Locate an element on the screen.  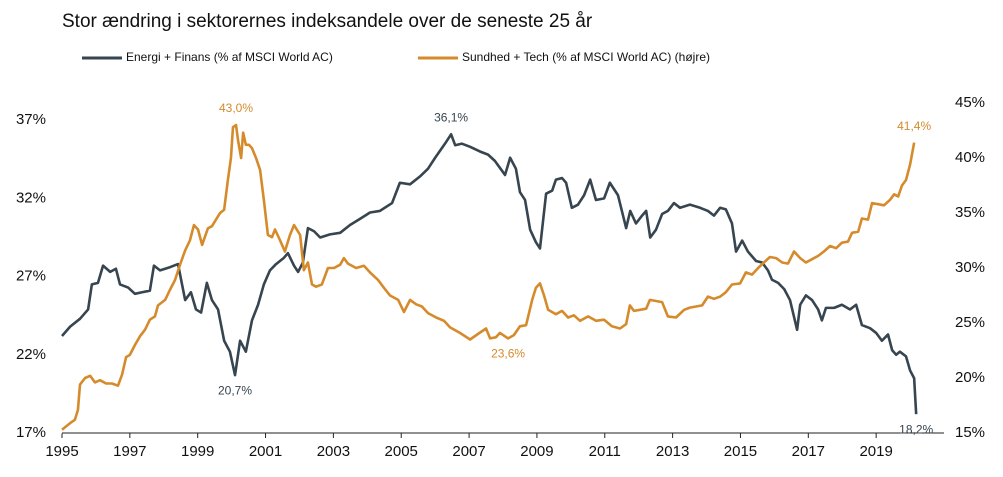
annotation: 43,0% is located at coordinates (236, 108).